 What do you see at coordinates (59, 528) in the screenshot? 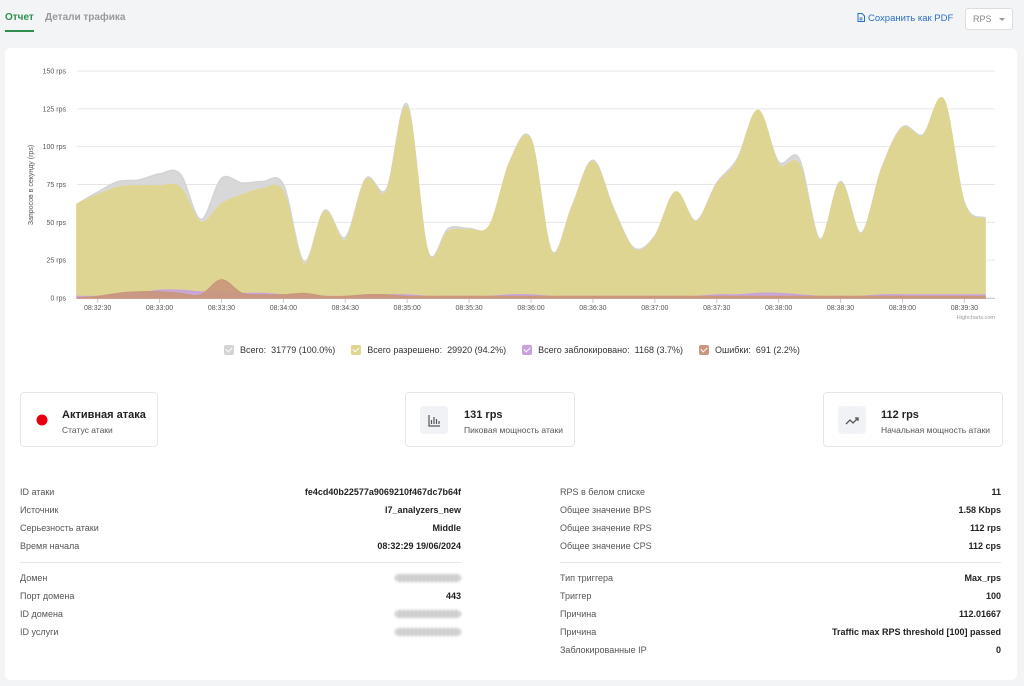
I see `detail-label: Серьезность атаки` at bounding box center [59, 528].